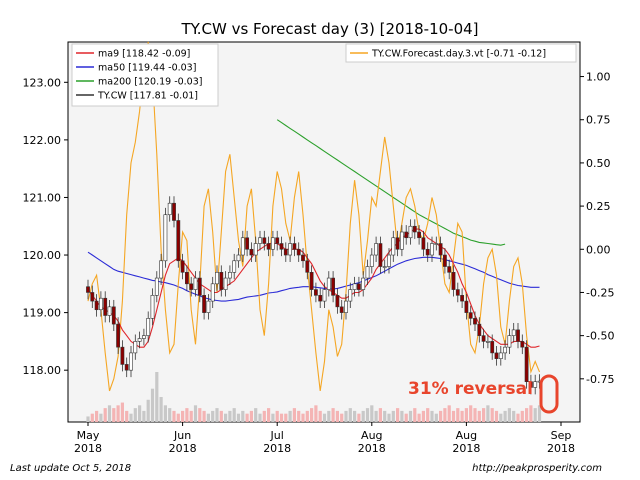  I want to click on legend-right-label: TY.CW.Forecast.day.3.vt [-0.71 -0.12], so click(458, 54).